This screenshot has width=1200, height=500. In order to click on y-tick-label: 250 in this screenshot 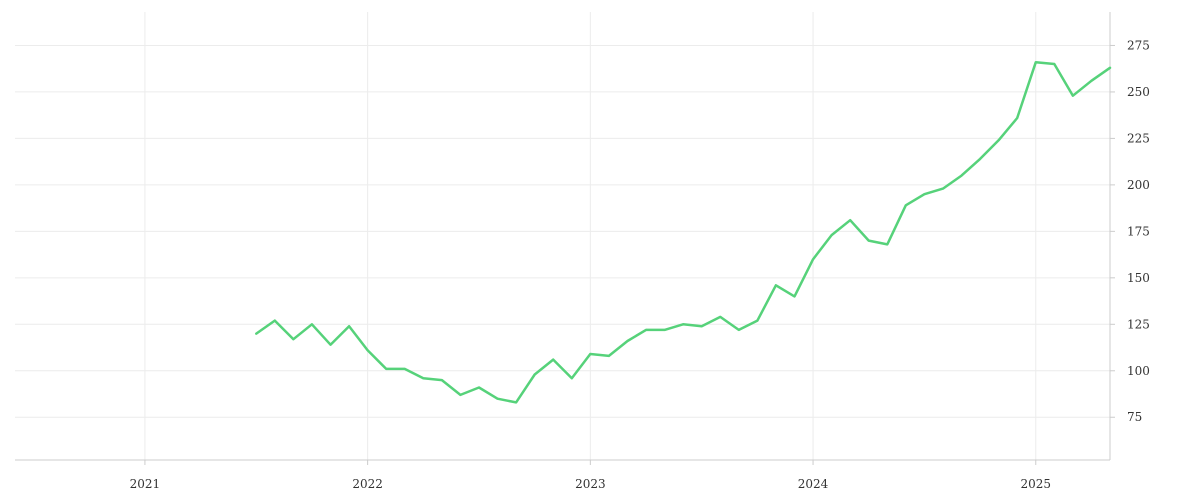, I will do `click(1138, 92)`.